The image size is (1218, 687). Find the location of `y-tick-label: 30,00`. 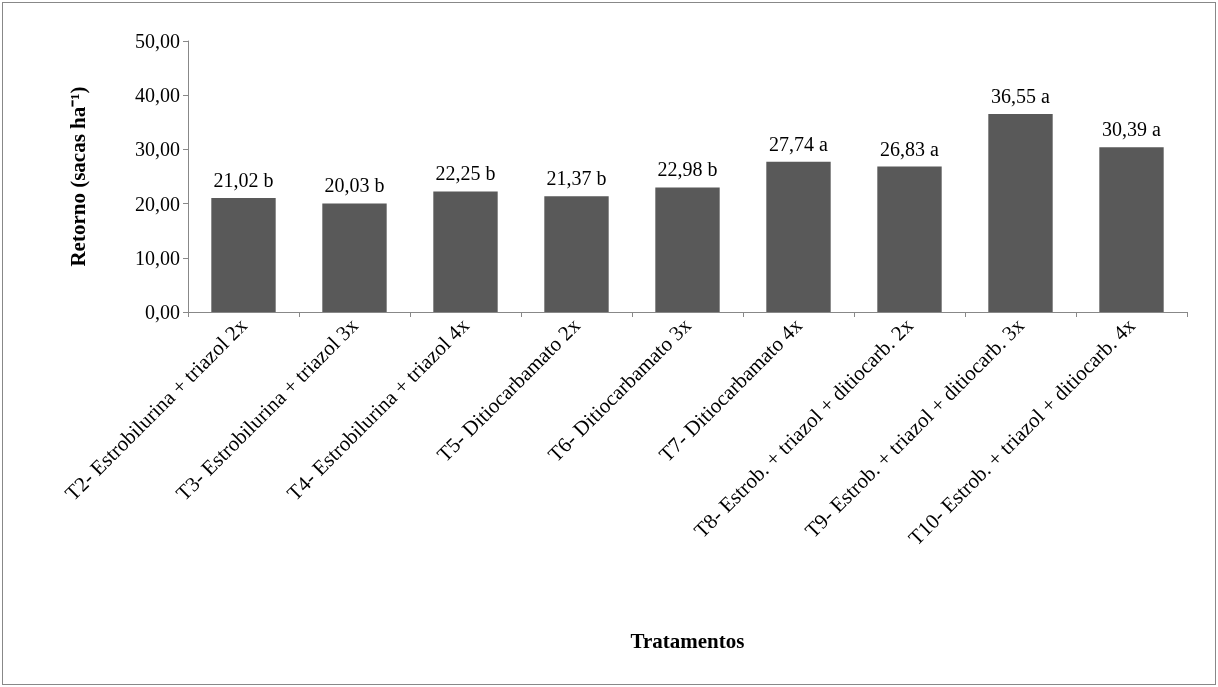

y-tick-label: 30,00 is located at coordinates (157, 149).